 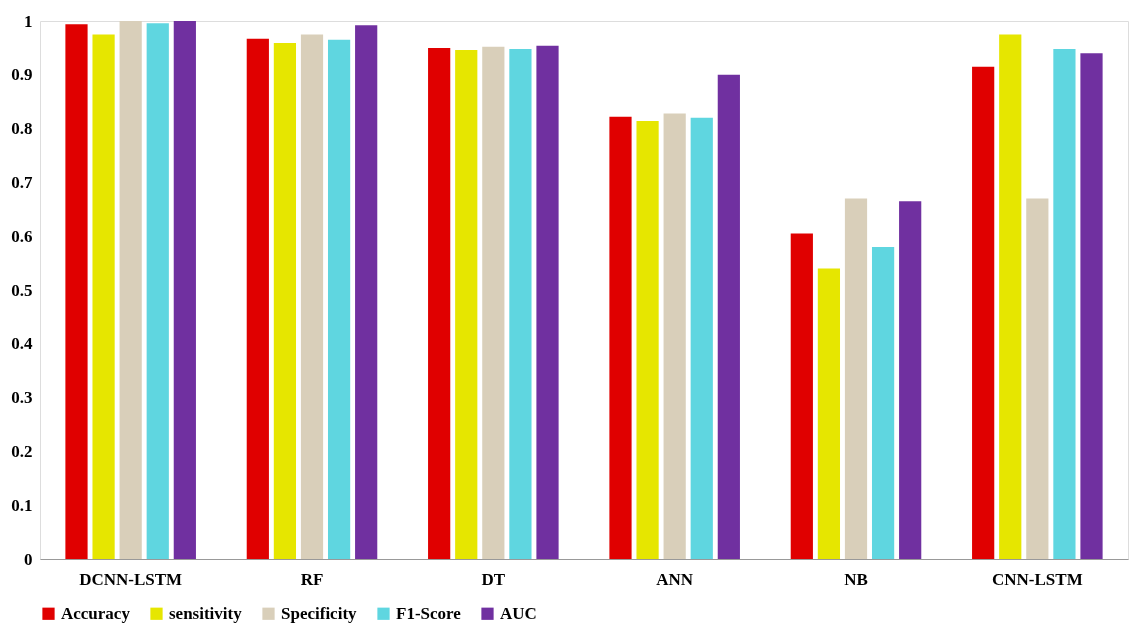 I want to click on y-tick-label: 0.2, so click(x=22, y=451).